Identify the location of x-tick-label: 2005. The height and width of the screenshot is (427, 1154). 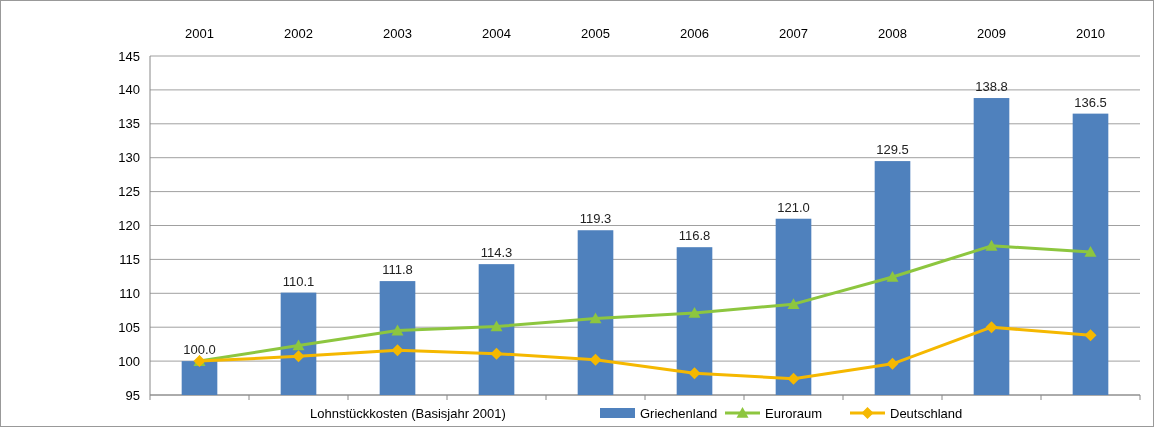
(595, 33).